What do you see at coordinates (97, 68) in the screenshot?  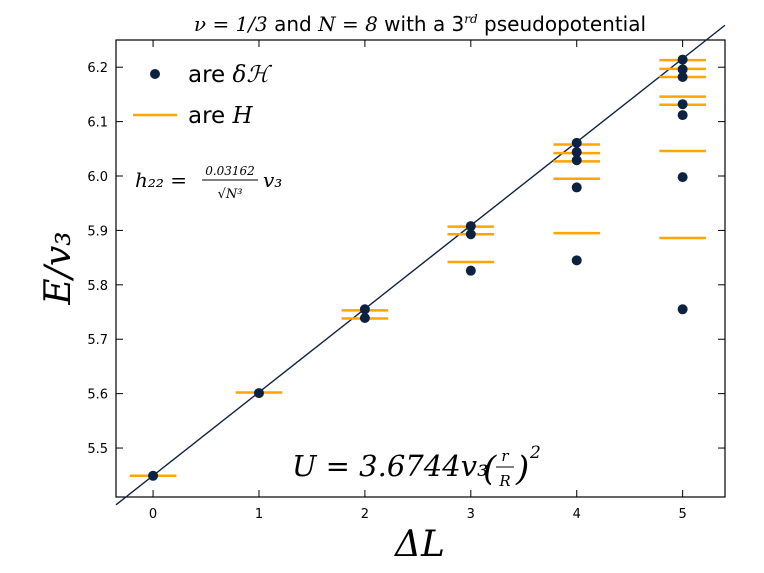 I see `y-tick-label: 6.2` at bounding box center [97, 68].